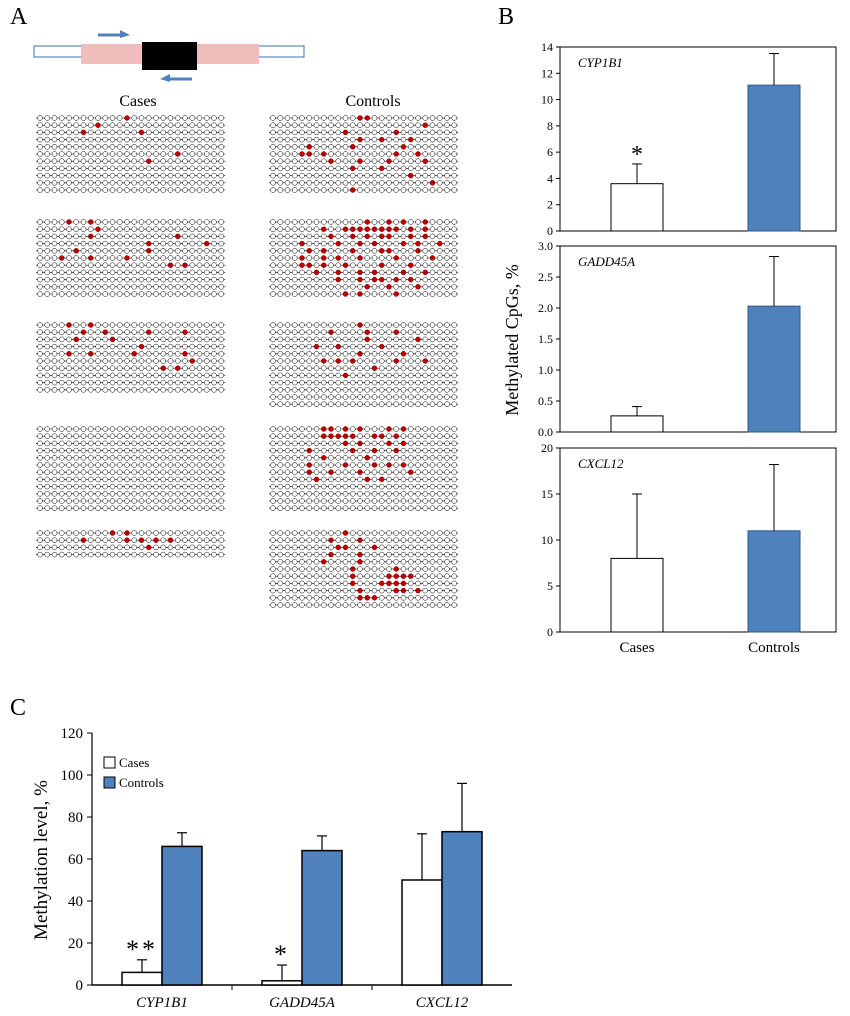 The height and width of the screenshot is (1016, 850). What do you see at coordinates (131, 265) in the screenshot?
I see `cases-clone-row` at bounding box center [131, 265].